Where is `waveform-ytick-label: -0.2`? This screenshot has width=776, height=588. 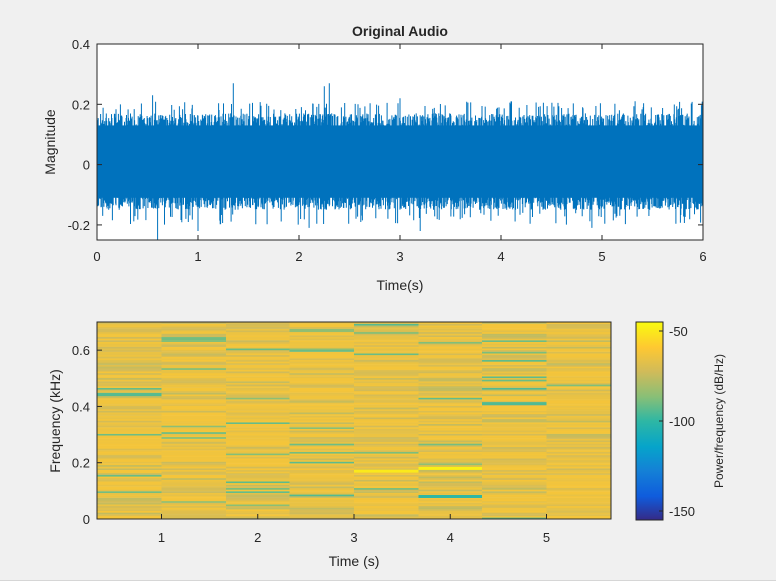 waveform-ytick-label: -0.2 is located at coordinates (79, 225).